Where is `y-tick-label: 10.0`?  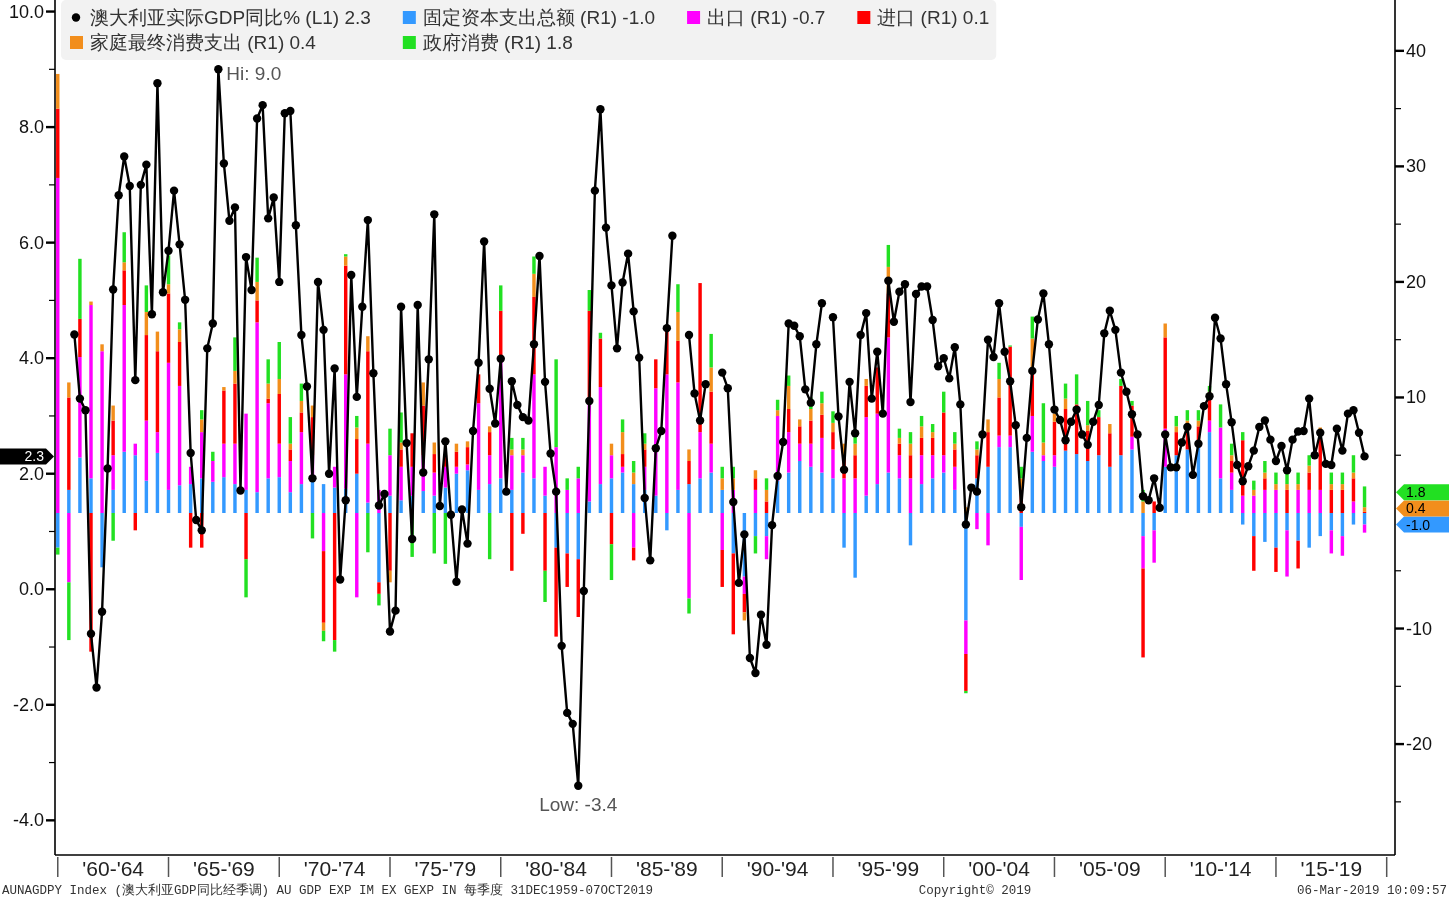 y-tick-label: 10.0 is located at coordinates (26, 11).